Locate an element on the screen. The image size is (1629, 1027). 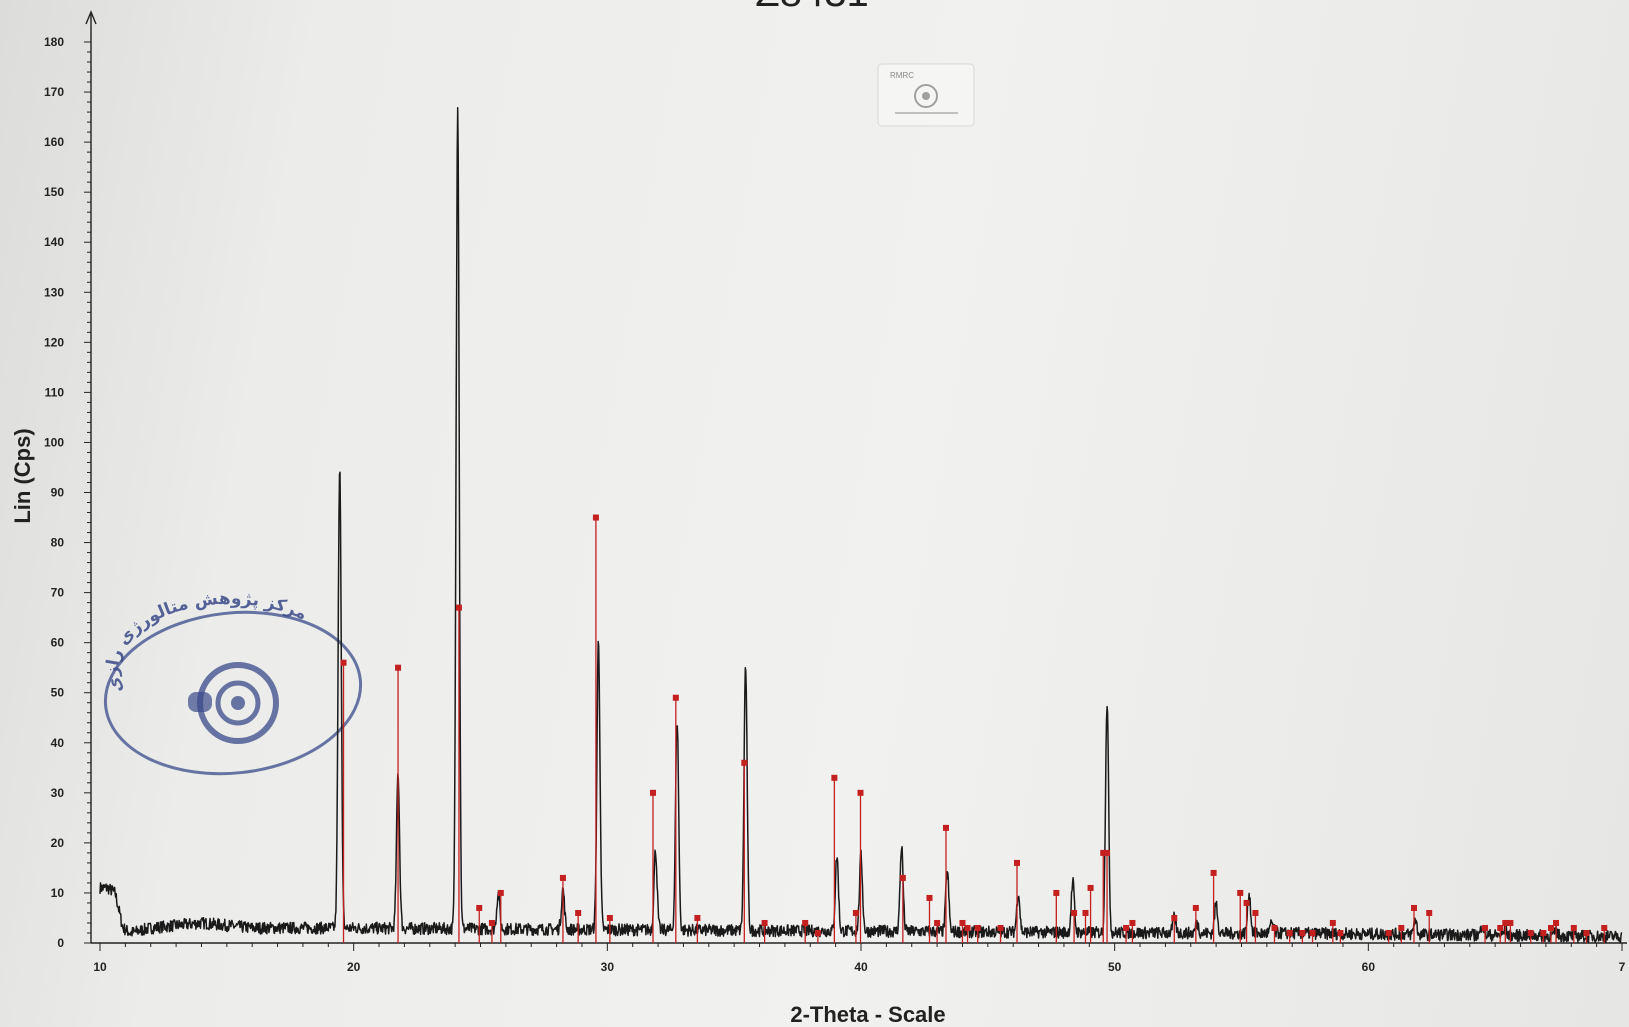
x-tick-label: 40 is located at coordinates (861, 967).